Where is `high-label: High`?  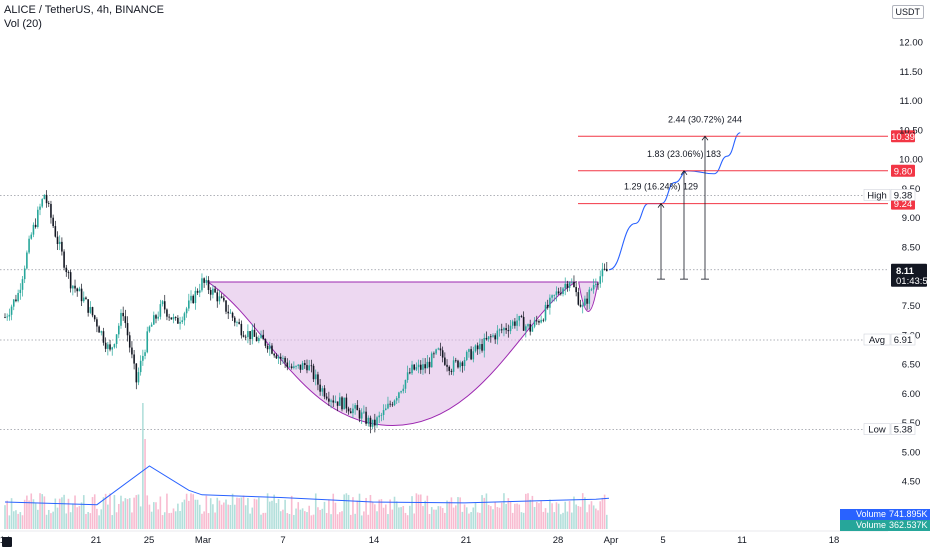 high-label: High is located at coordinates (877, 195).